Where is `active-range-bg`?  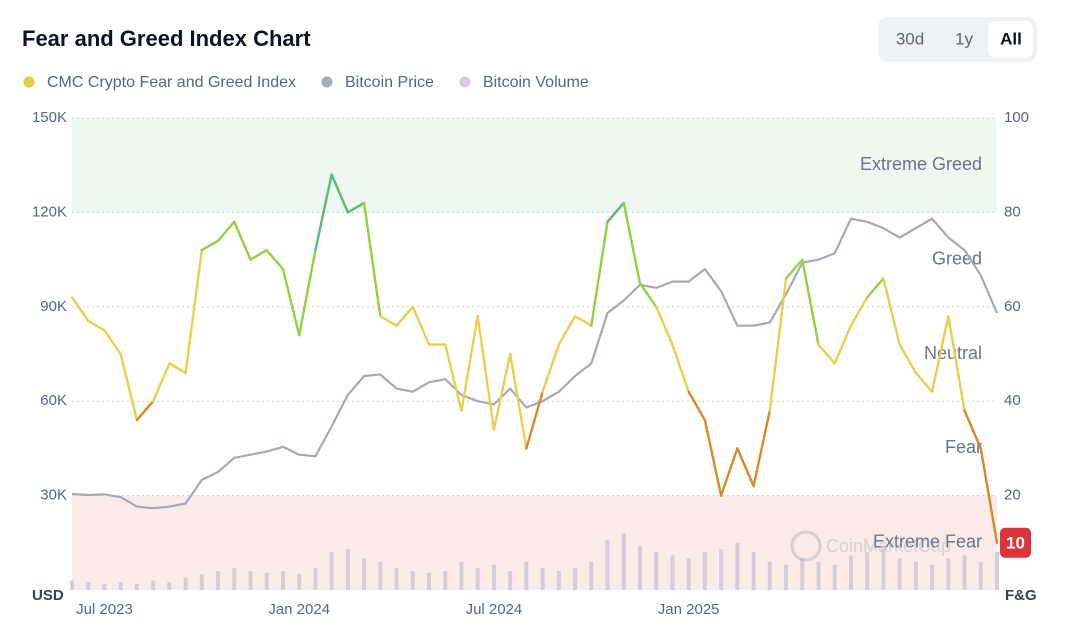 active-range-bg is located at coordinates (1010, 39).